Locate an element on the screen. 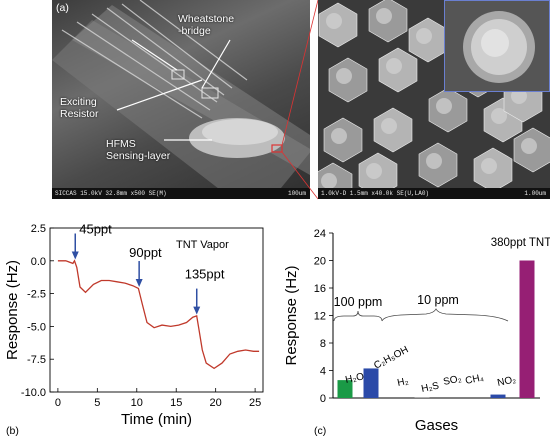  y-tick-label-b: -2.5 is located at coordinates (36, 295).